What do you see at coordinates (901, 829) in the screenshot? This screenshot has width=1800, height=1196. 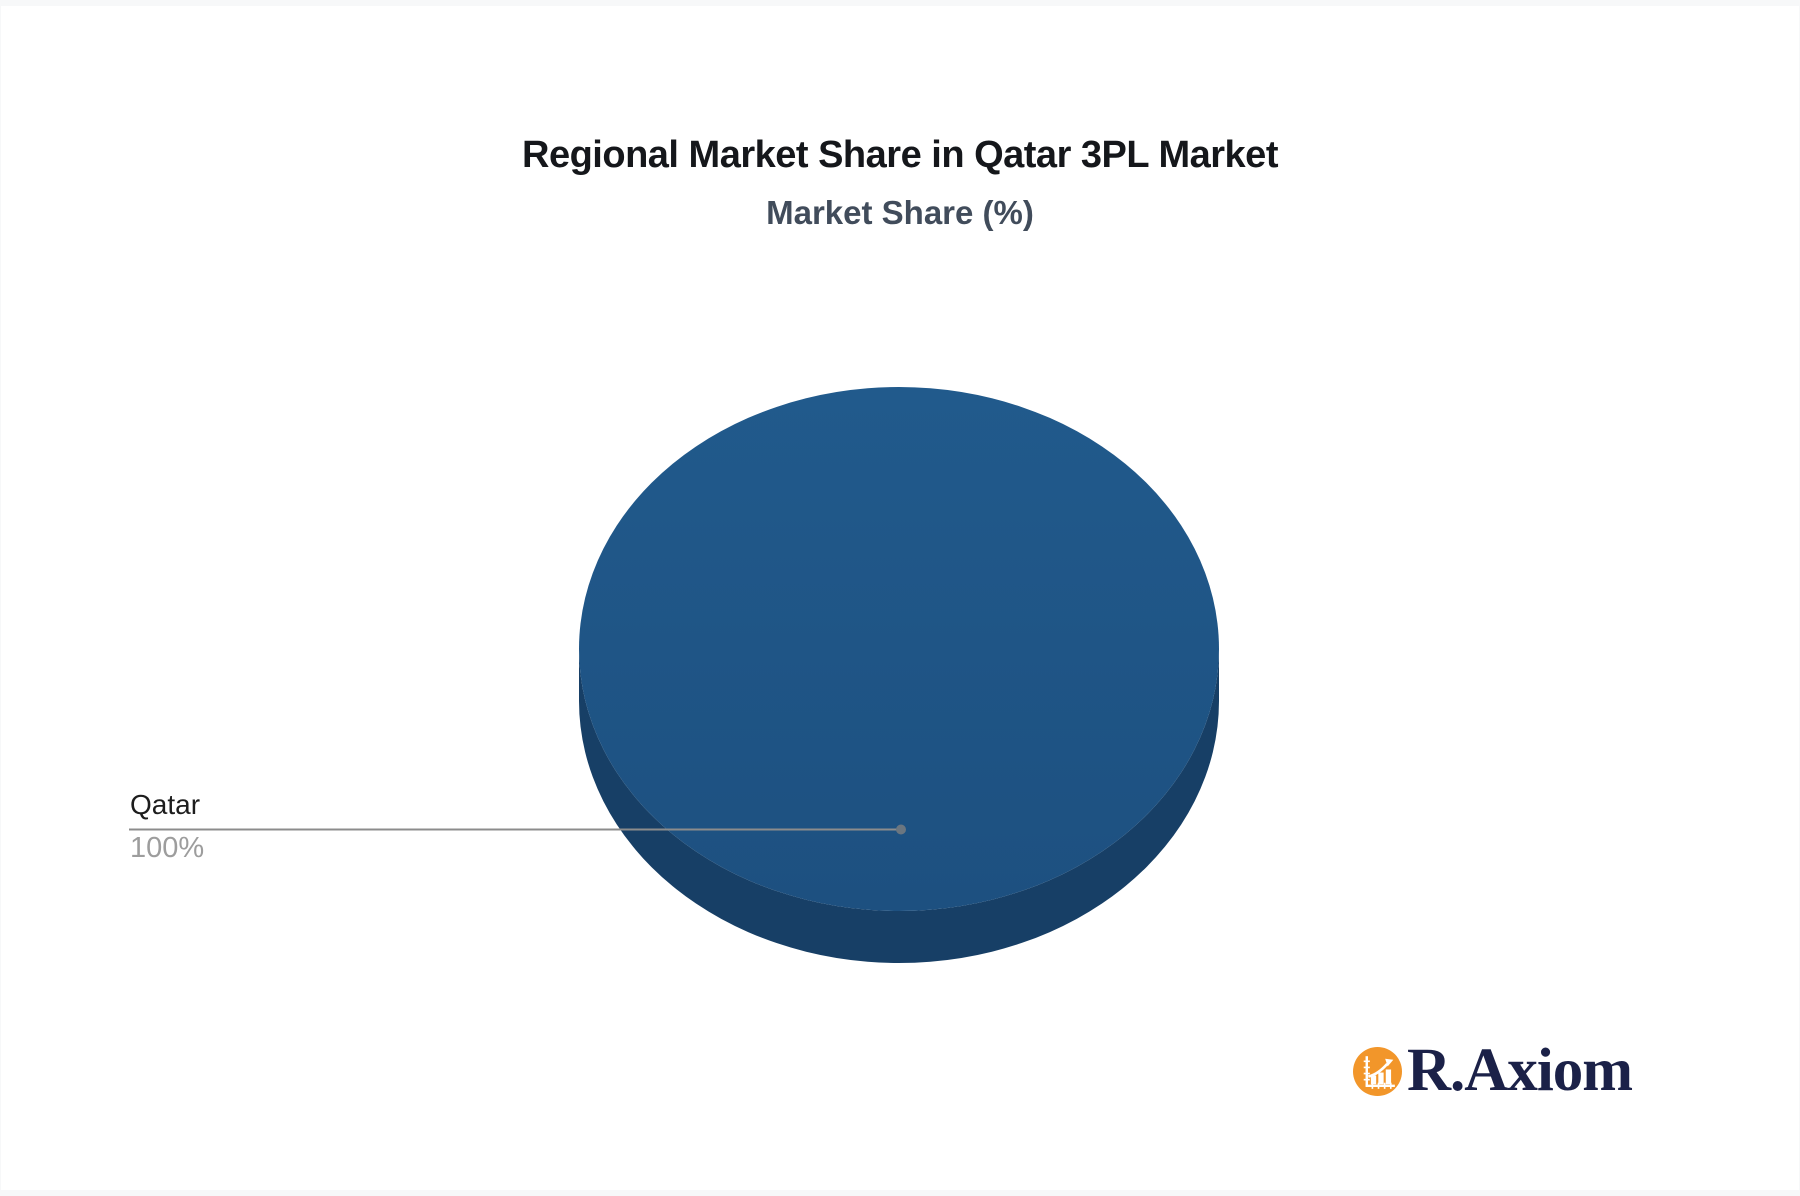 I see `label-leader-dot` at bounding box center [901, 829].